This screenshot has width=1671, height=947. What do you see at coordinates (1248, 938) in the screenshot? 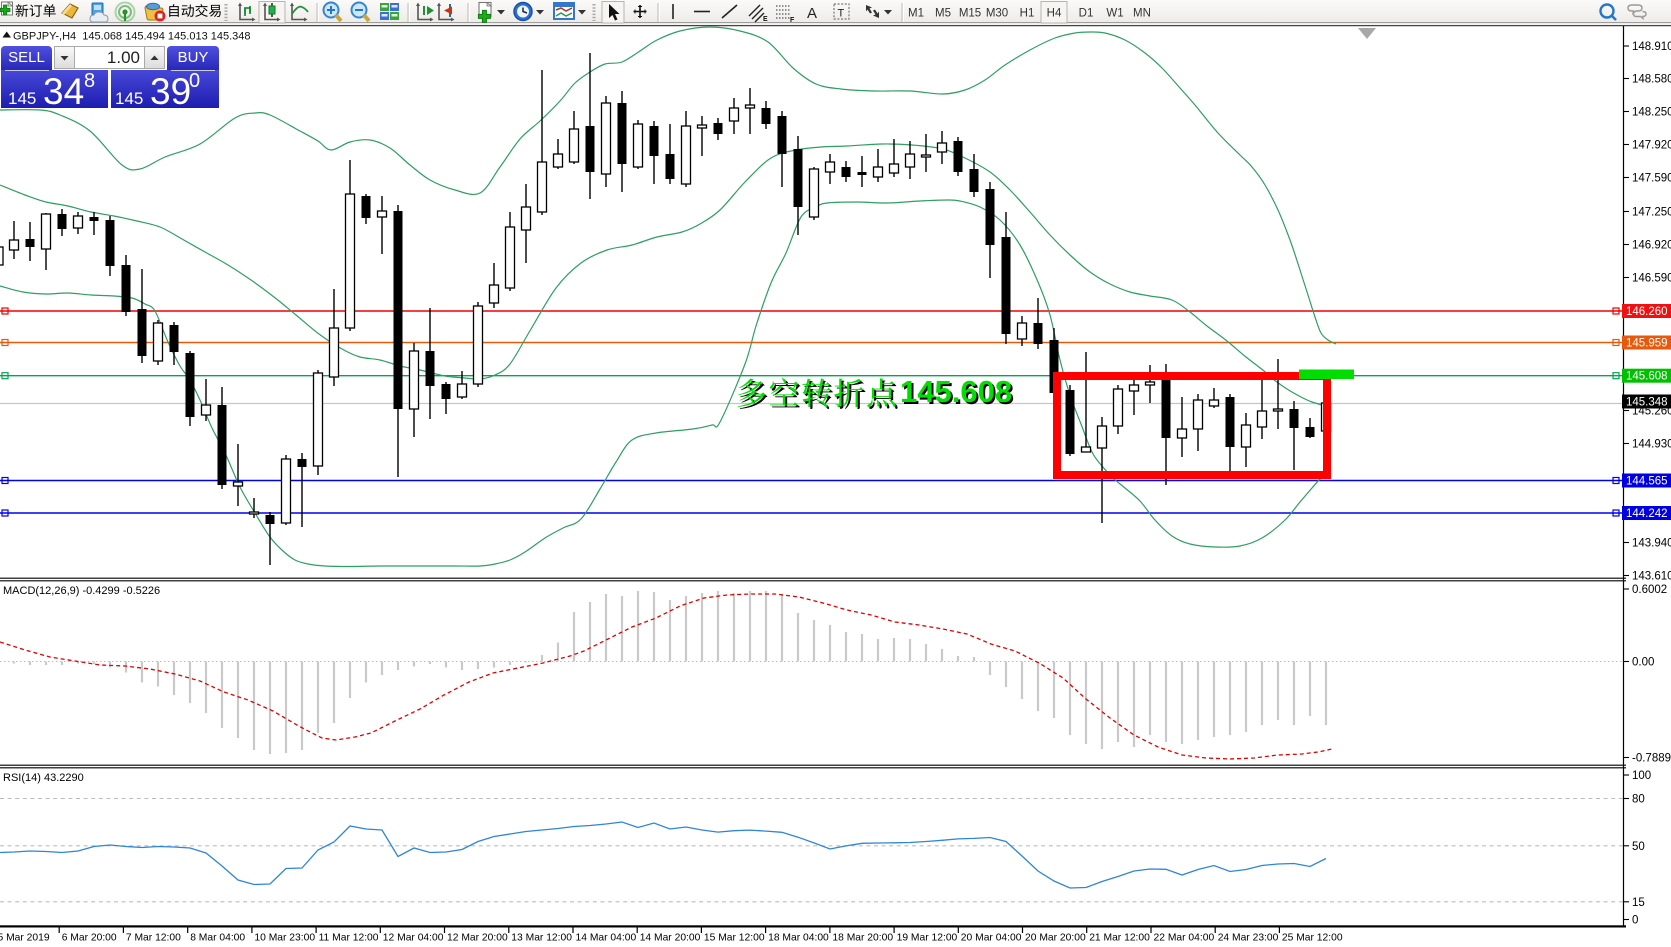
I see `svg-text: 24 Mar 23:00` at bounding box center [1248, 938].